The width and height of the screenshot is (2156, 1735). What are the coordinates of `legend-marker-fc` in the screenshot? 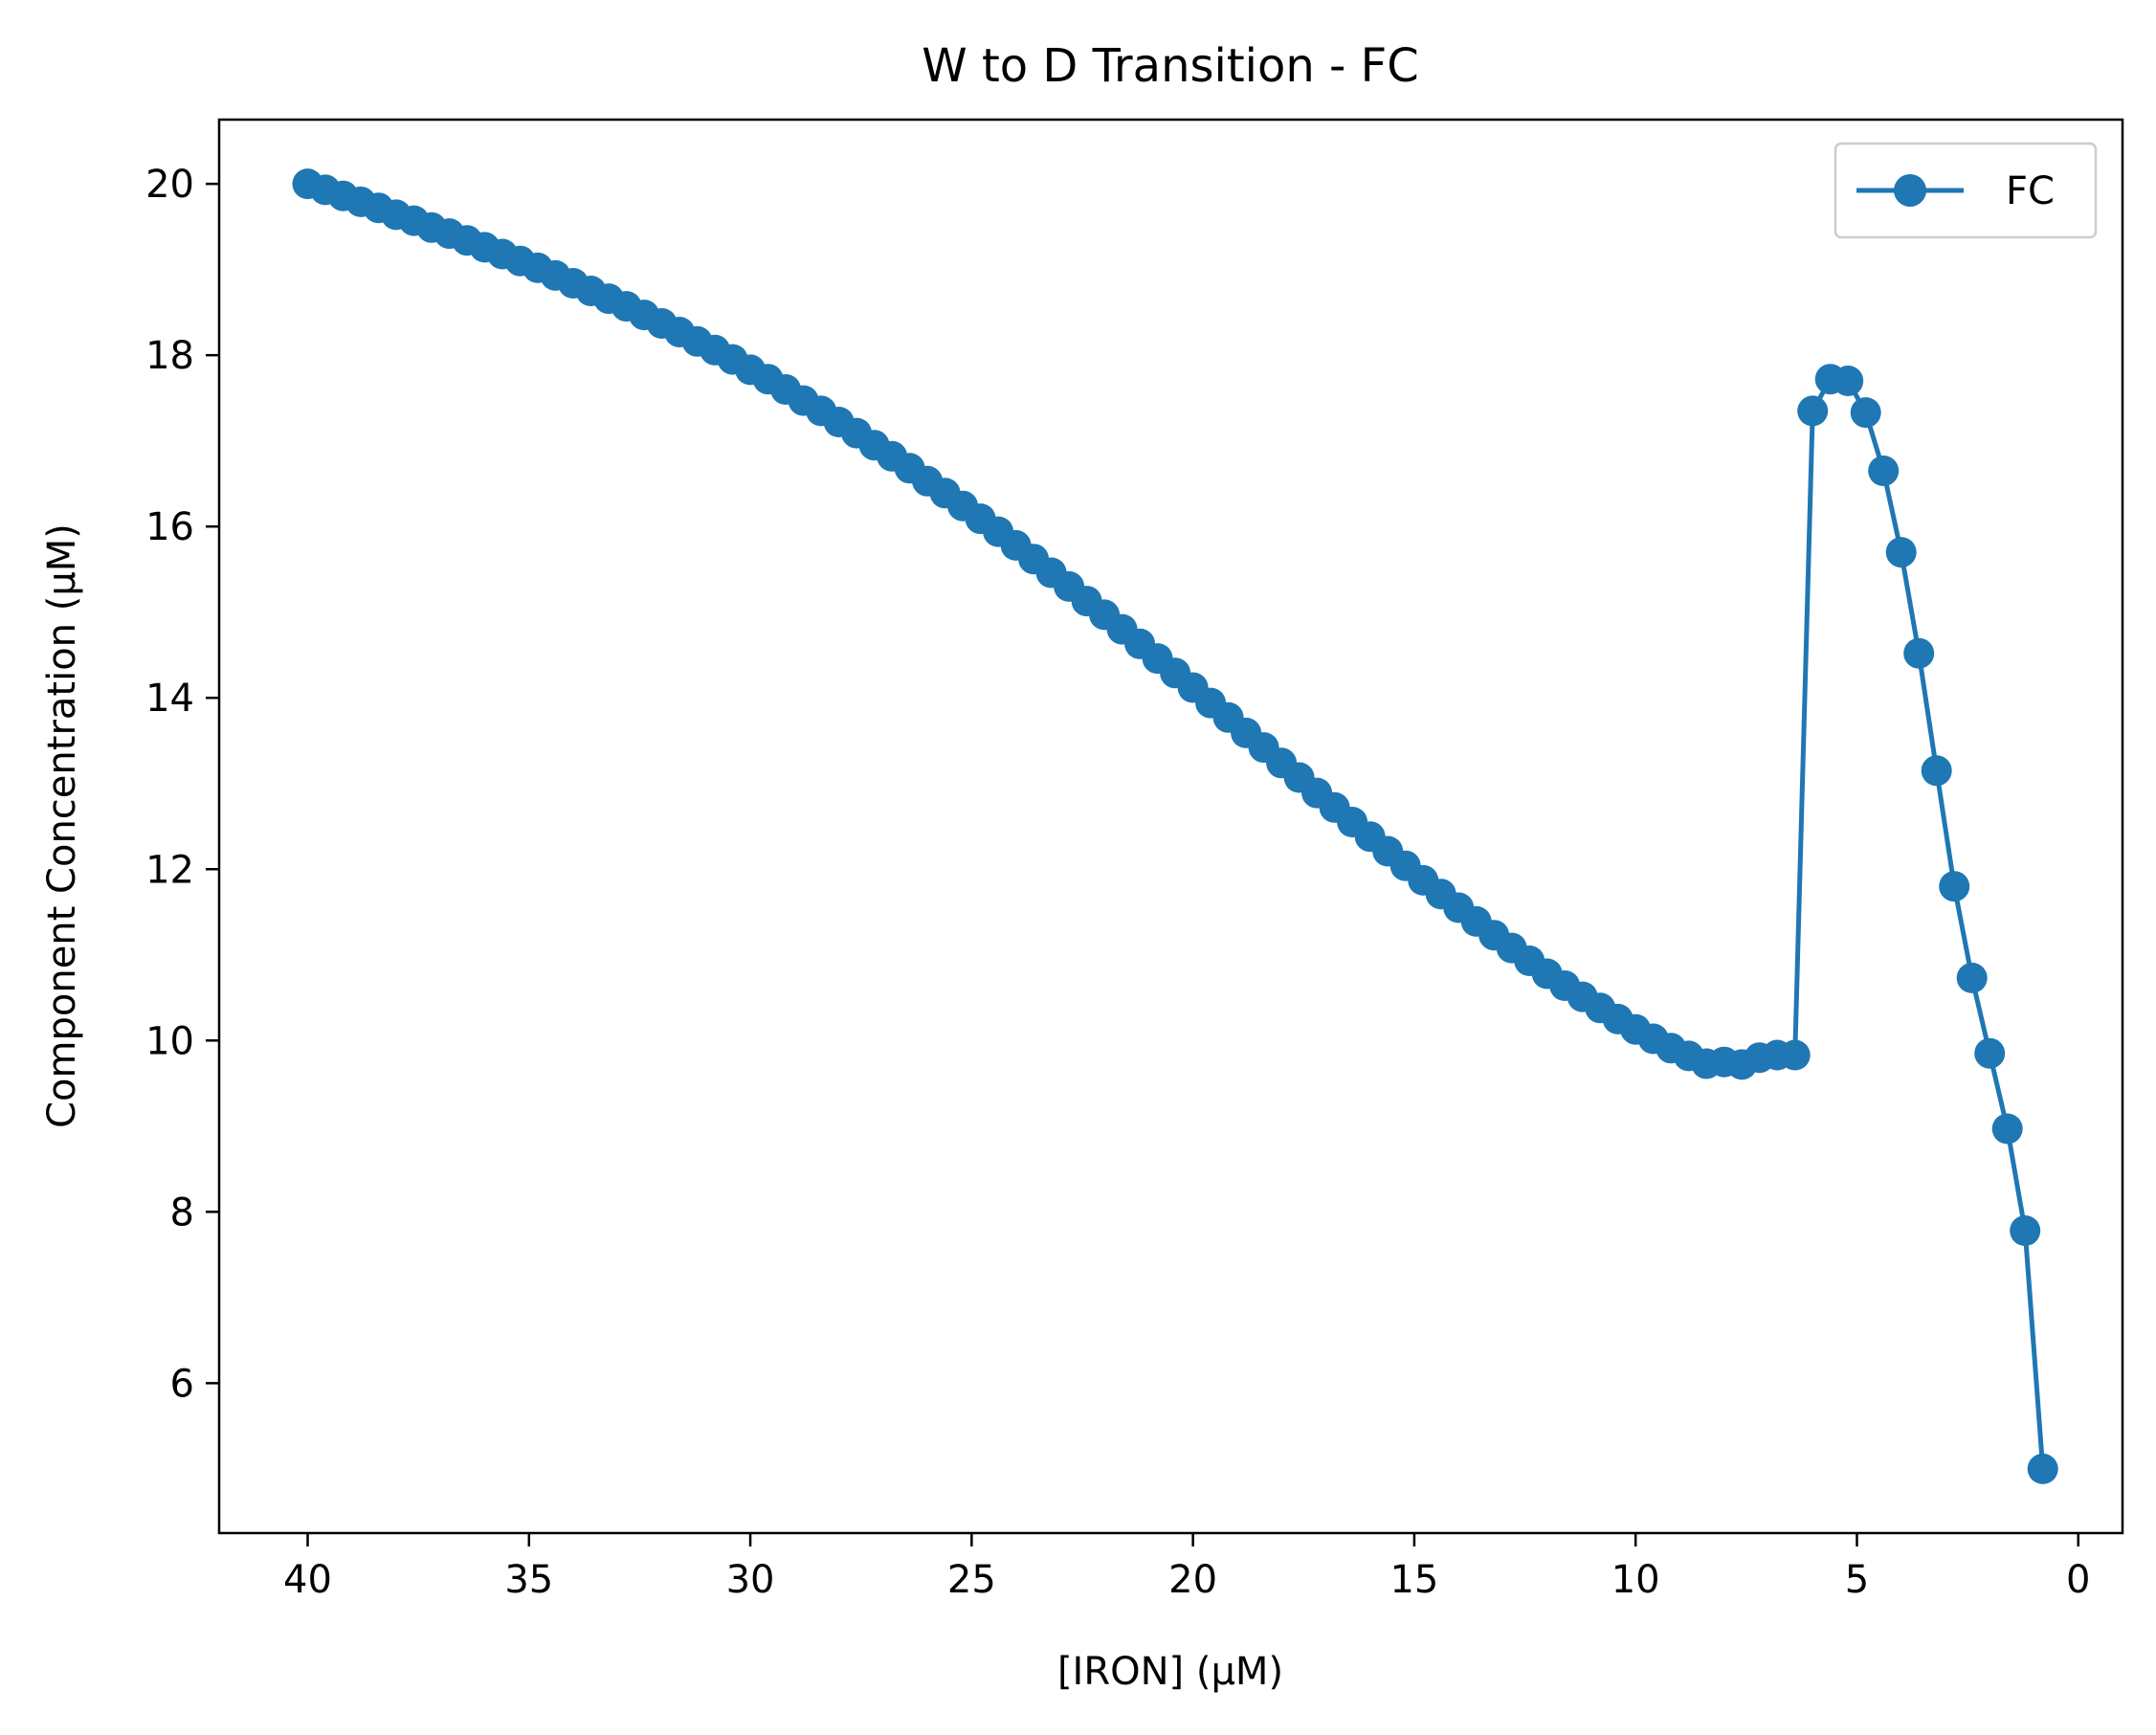 It's located at (1910, 190).